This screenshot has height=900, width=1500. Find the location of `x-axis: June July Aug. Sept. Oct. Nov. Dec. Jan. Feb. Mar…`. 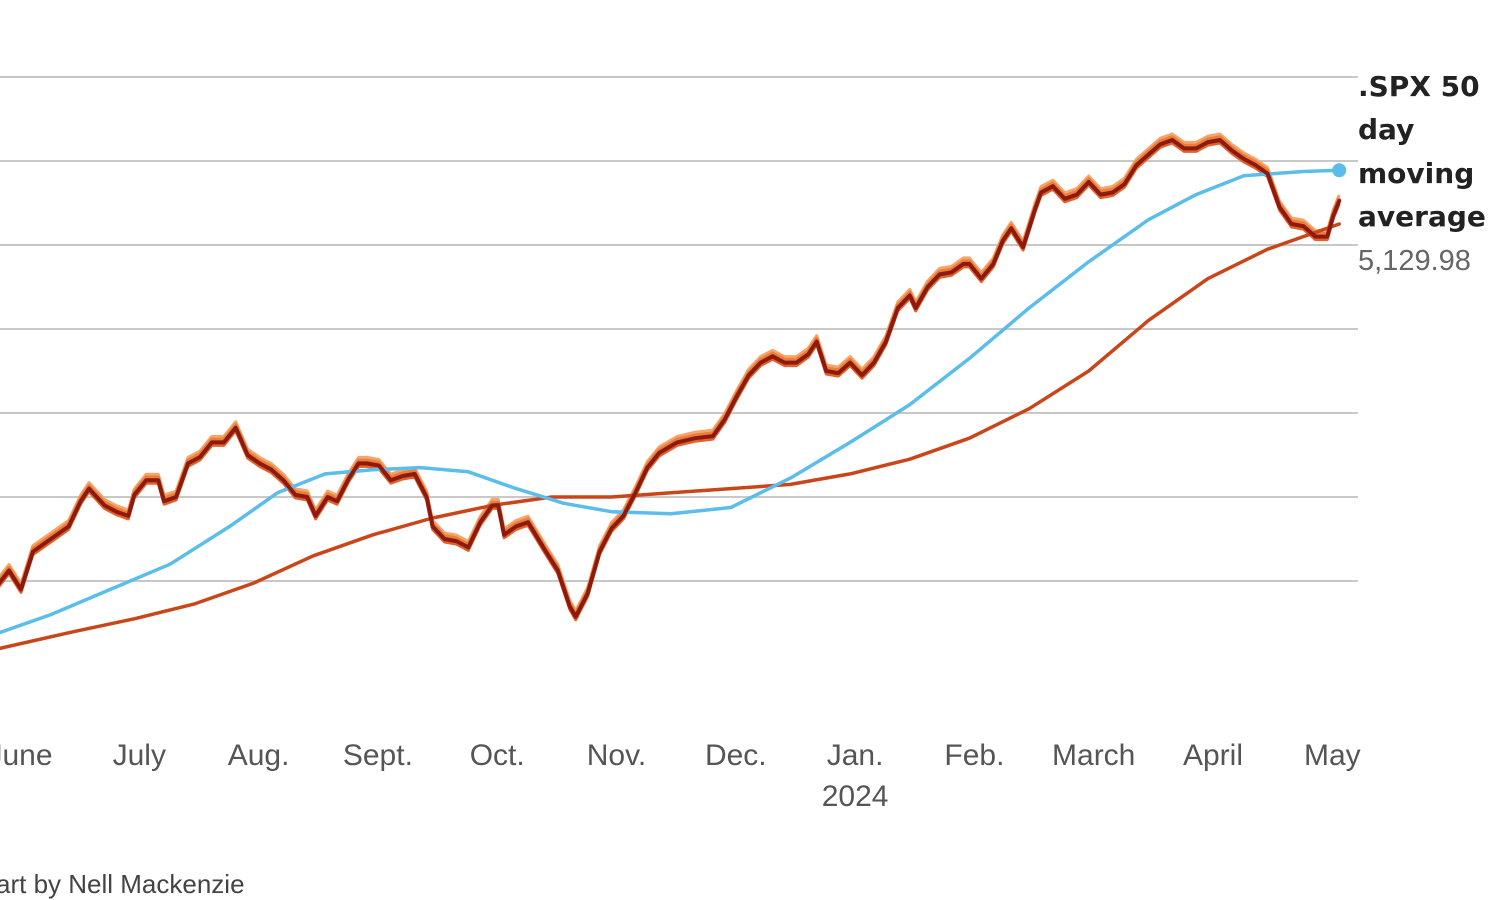

x-axis: June July Aug. Sept. Oct. Nov. Dec. Jan. Feb. Mar… is located at coordinates (680, 776).